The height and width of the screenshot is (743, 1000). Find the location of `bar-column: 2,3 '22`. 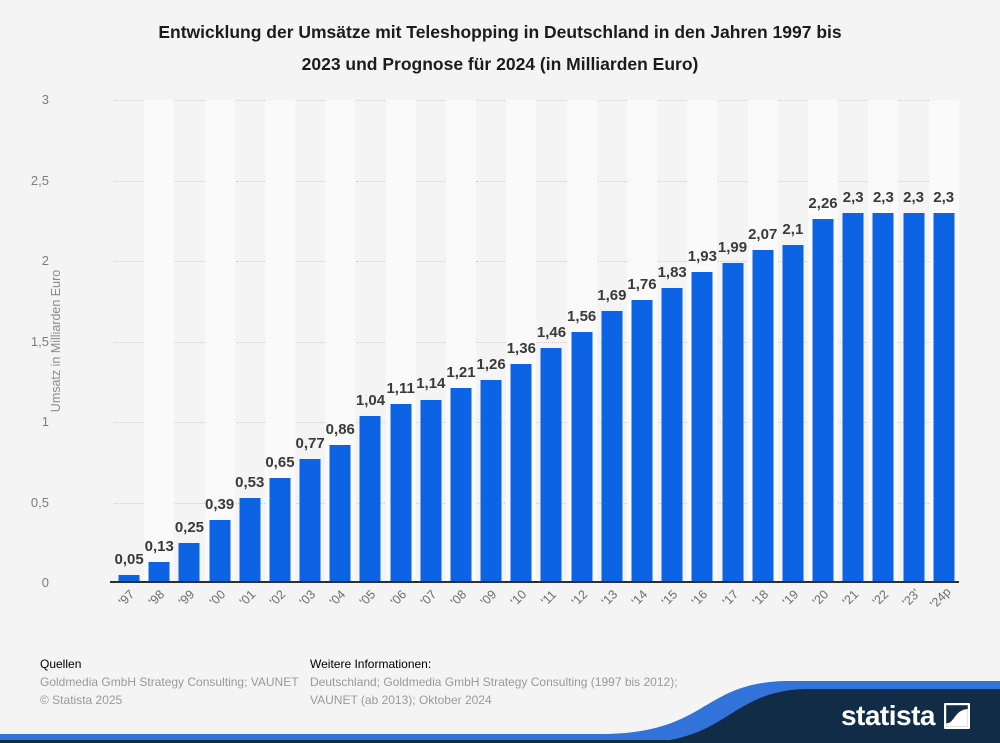

bar-column: 2,3 '22 is located at coordinates (883, 354).